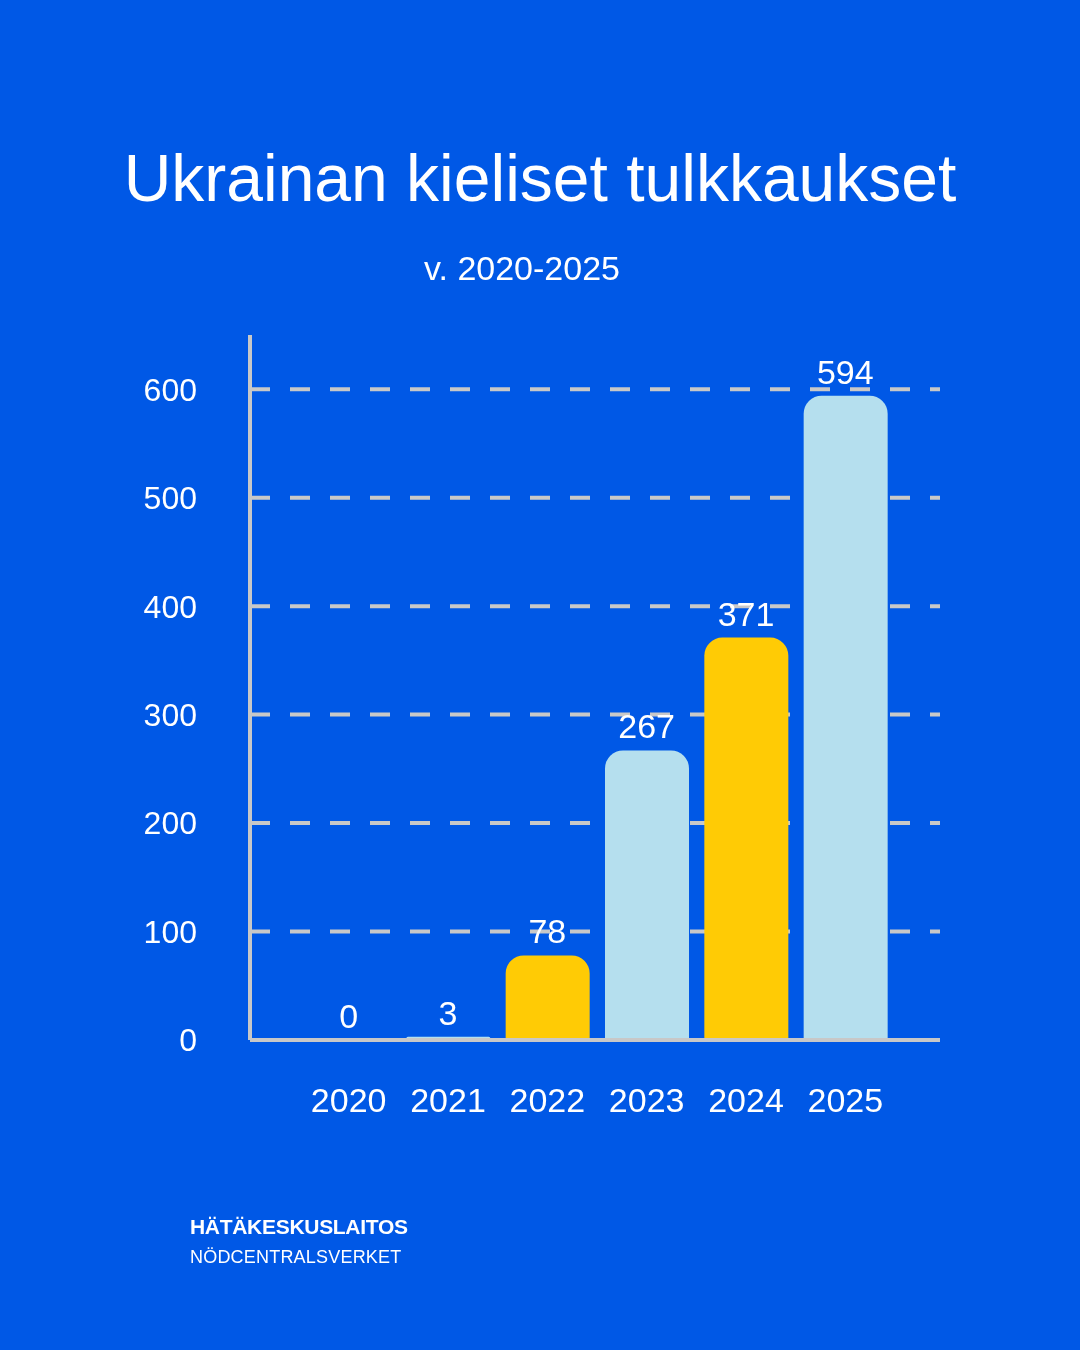 The width and height of the screenshot is (1080, 1350). I want to click on x-tick-label: 2021, so click(448, 1100).